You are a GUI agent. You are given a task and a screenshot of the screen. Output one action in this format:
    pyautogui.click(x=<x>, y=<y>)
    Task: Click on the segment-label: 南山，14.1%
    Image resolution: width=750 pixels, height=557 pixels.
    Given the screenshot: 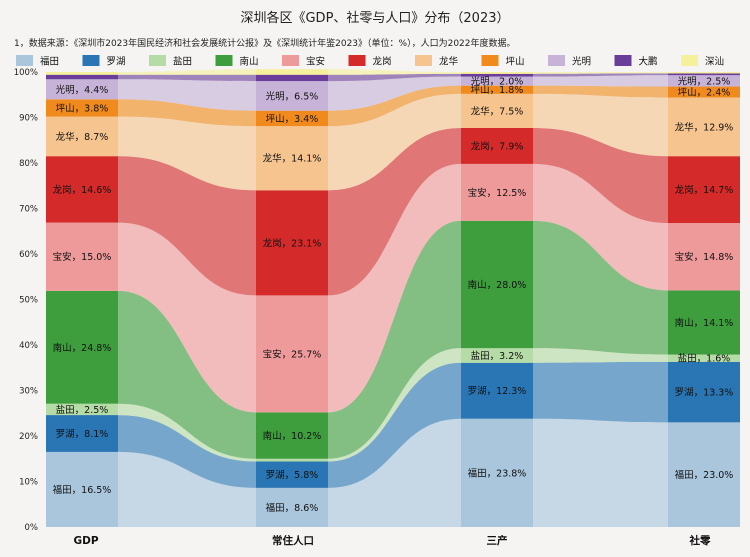 What is the action you would take?
    pyautogui.click(x=704, y=323)
    